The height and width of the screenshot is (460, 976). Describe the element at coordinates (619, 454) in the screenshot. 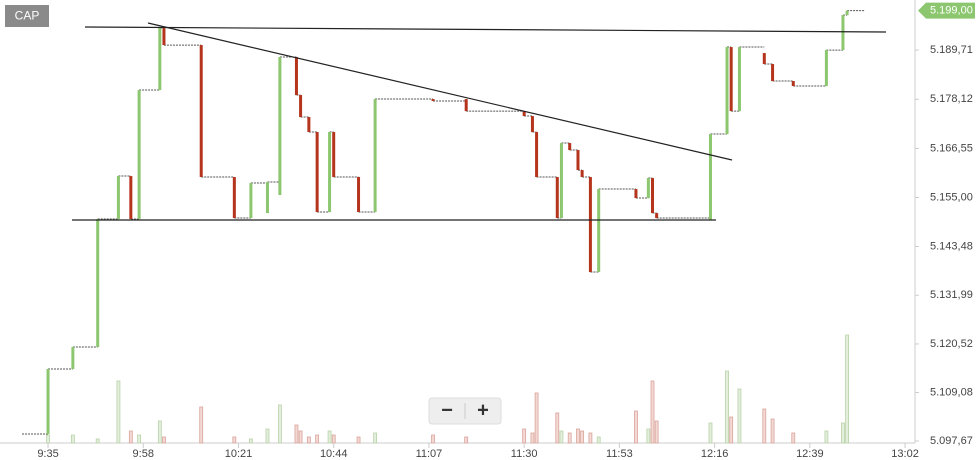

I see `x-tick-label: 11:53` at that location.